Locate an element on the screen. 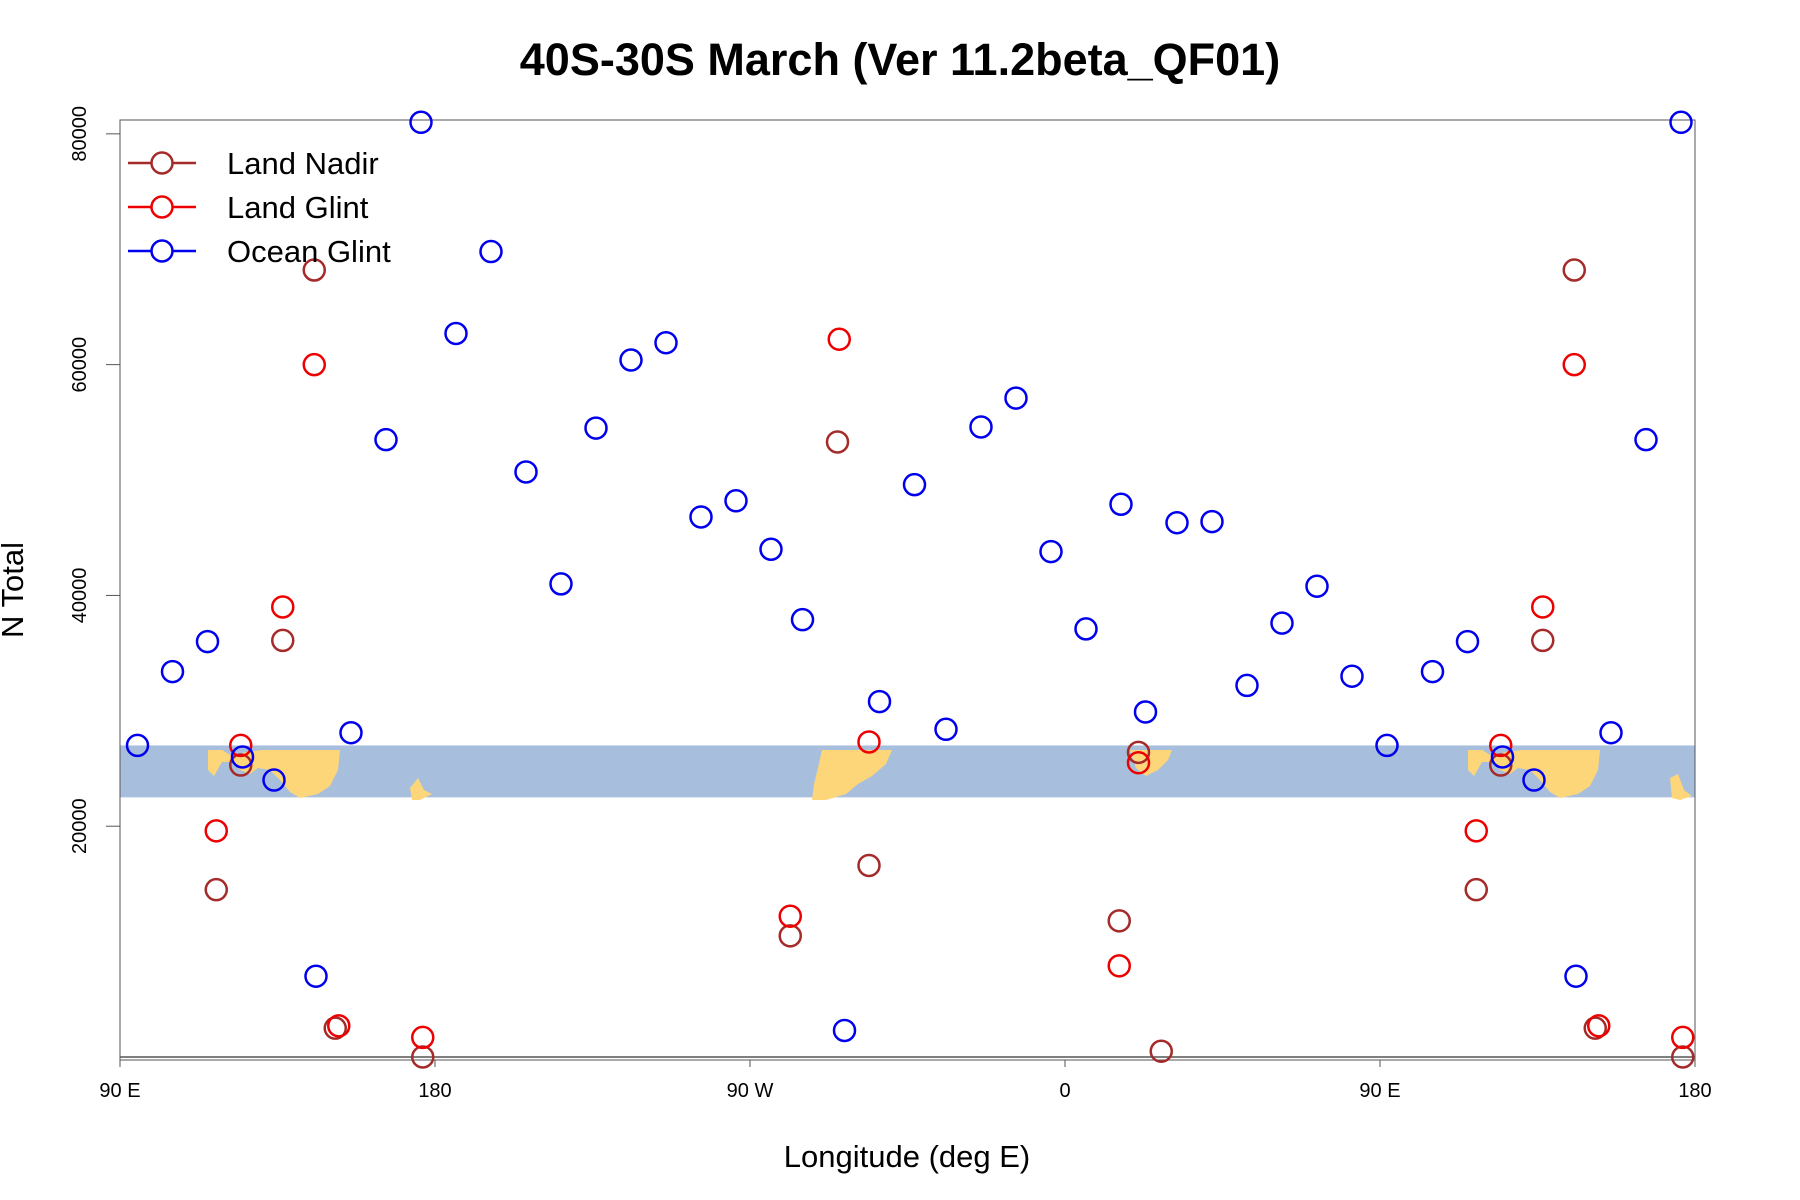 The image size is (1800, 1200). y-tick-label: 40000 is located at coordinates (80, 596).